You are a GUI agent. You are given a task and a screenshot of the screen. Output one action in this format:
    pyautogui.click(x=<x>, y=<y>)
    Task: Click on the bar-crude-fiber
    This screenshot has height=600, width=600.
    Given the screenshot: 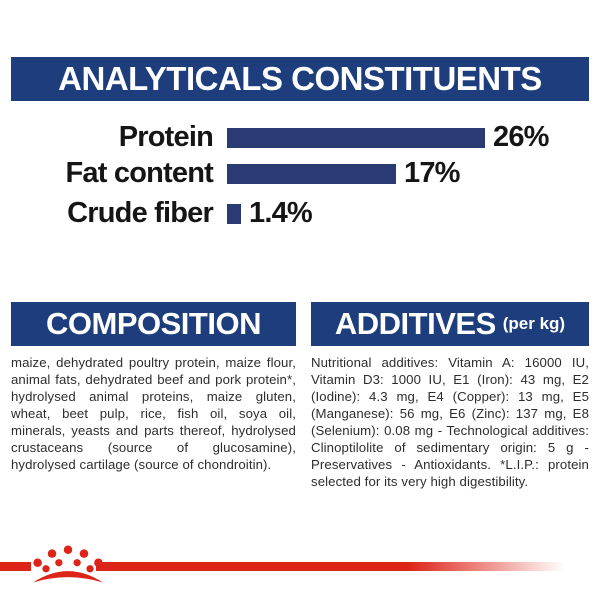 What is the action you would take?
    pyautogui.click(x=234, y=213)
    